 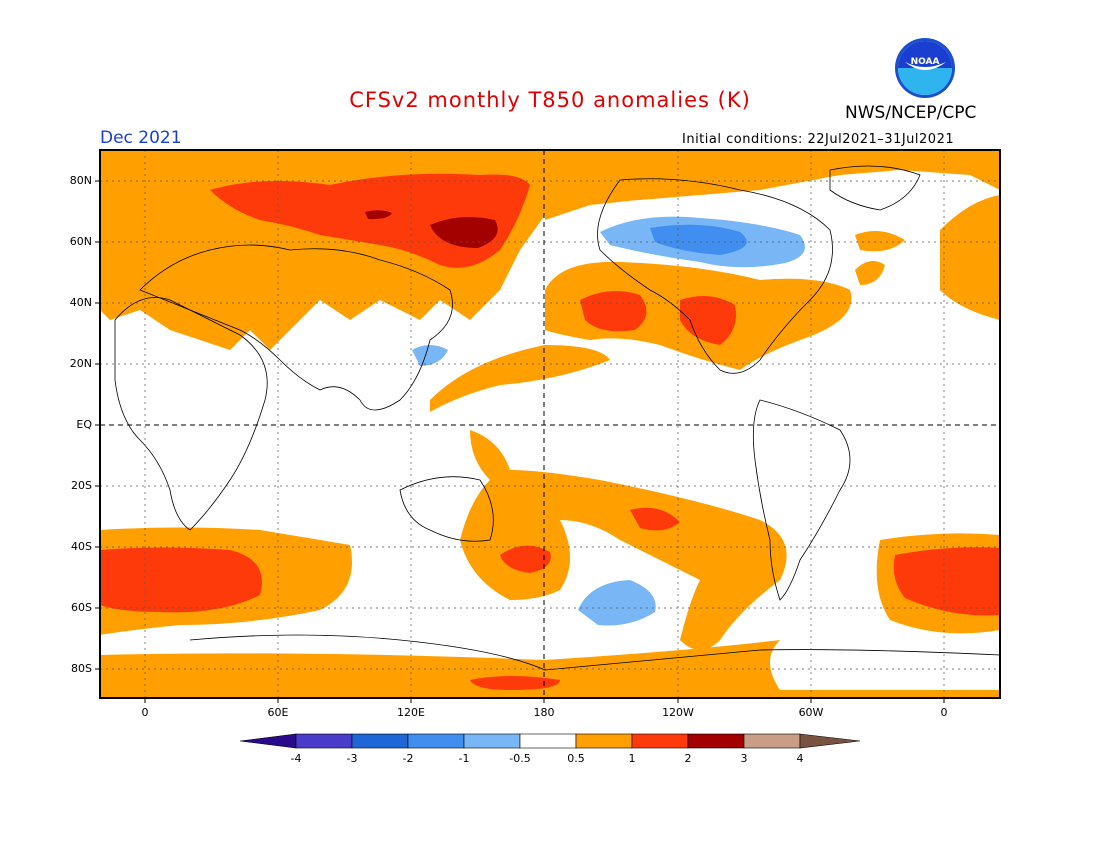 I want to click on valid-month-label: Dec 2021, so click(x=141, y=138).